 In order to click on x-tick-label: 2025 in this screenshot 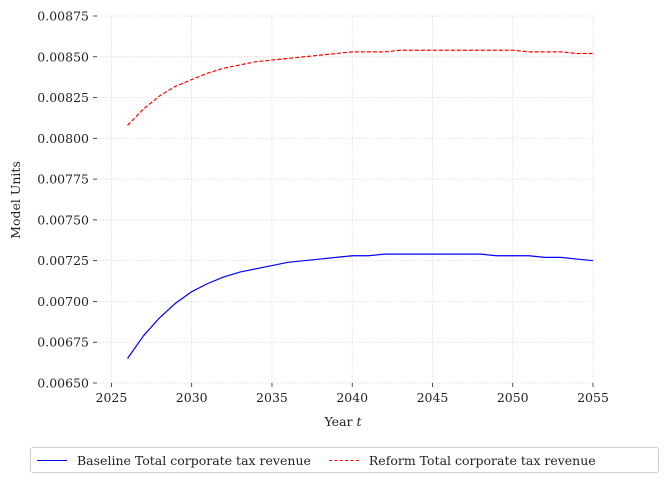, I will do `click(112, 397)`.